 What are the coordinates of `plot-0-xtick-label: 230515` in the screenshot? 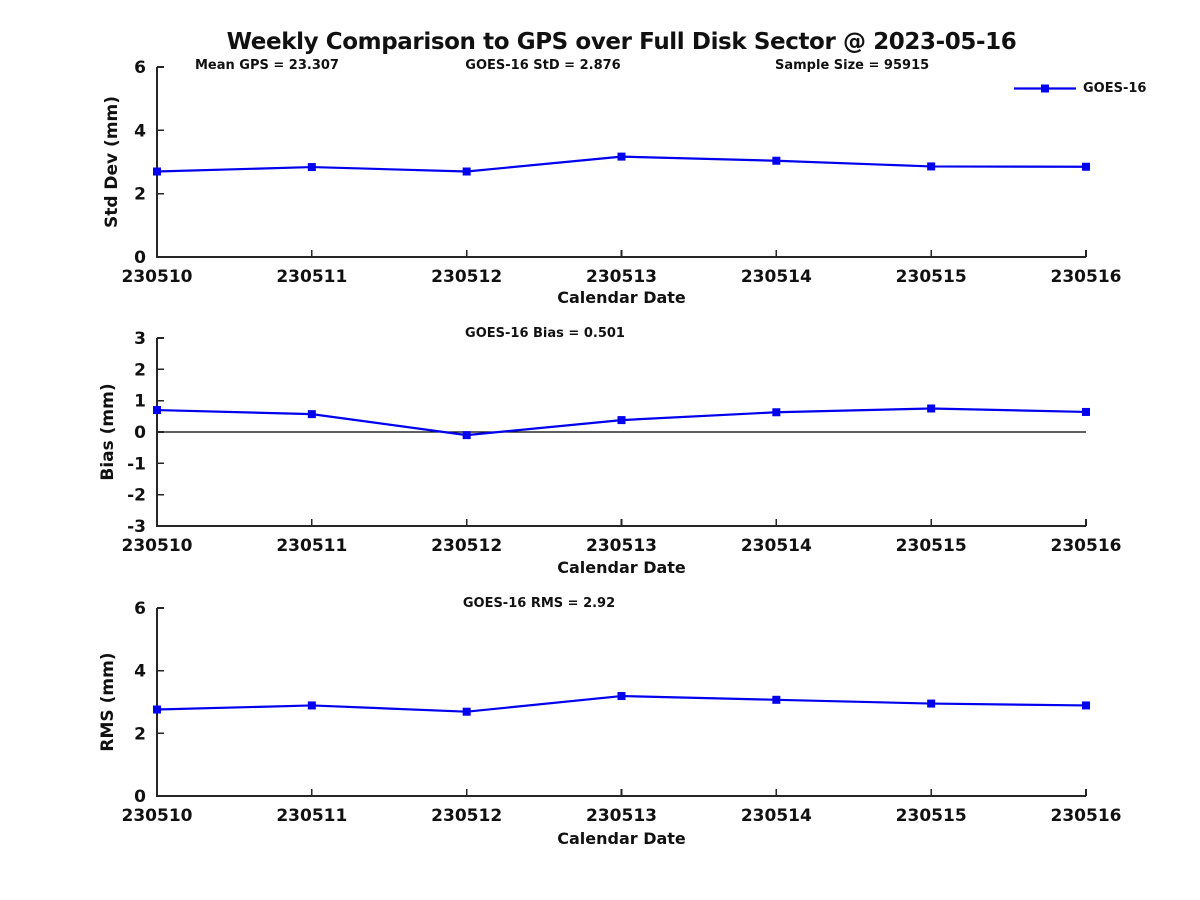 It's located at (931, 277).